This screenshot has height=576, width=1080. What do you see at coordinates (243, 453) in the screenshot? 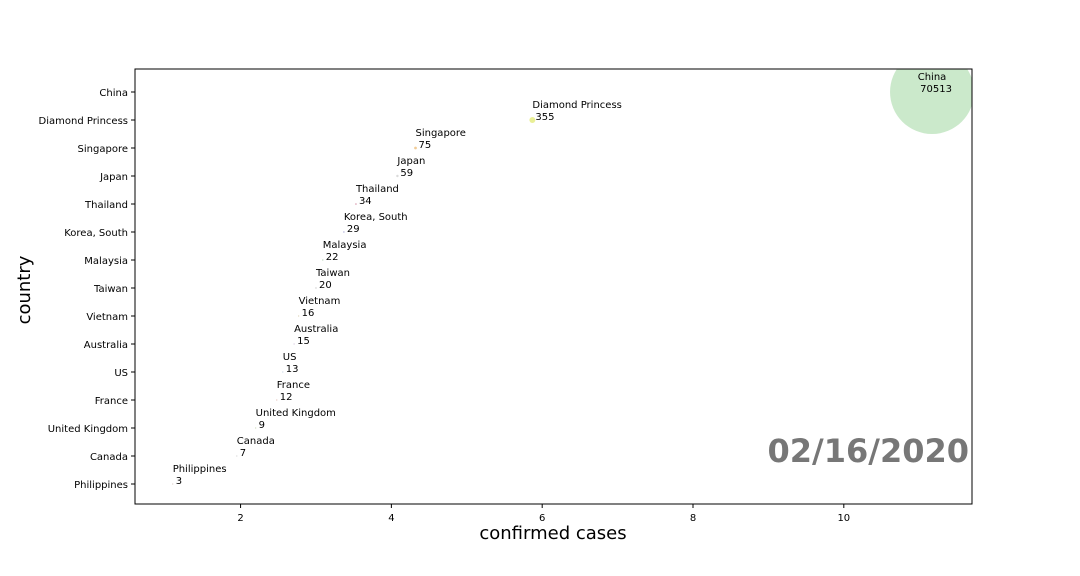
I see `point-label-value: 7` at bounding box center [243, 453].